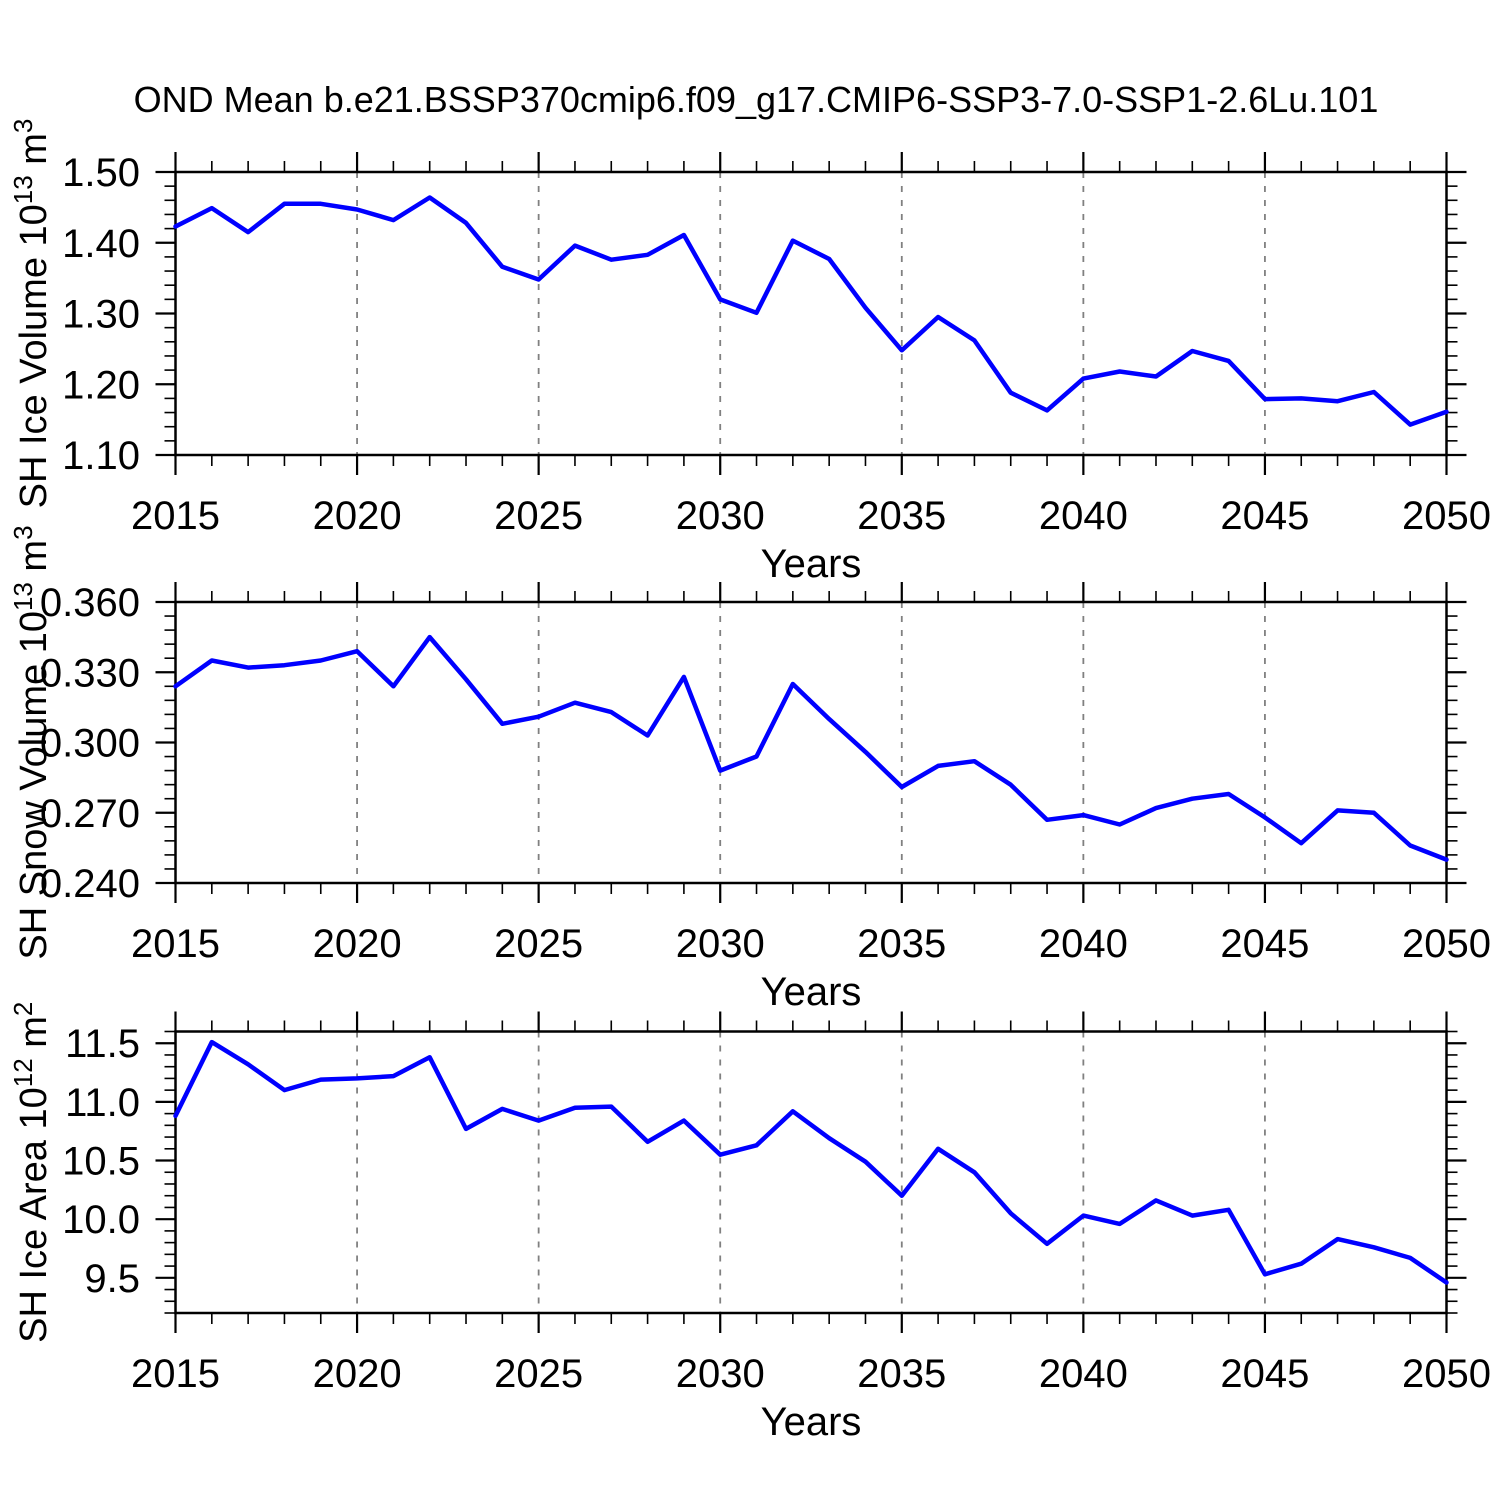 This screenshot has width=1500, height=1500. I want to click on y-axis-label: SH Ice Volume 1013 m3, so click(31, 314).